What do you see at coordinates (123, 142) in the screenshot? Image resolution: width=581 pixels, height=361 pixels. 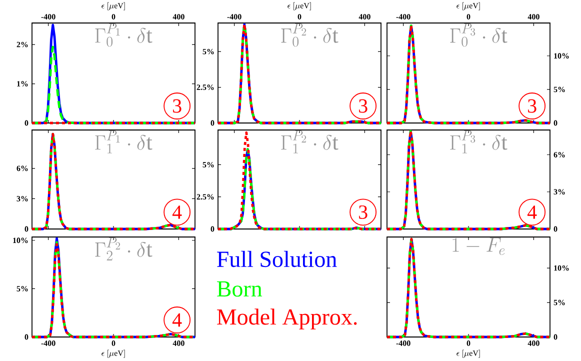 I see `text: $\Gamma_1^{P_1}\cdot\delta\mathrm{t}$` at bounding box center [123, 142].